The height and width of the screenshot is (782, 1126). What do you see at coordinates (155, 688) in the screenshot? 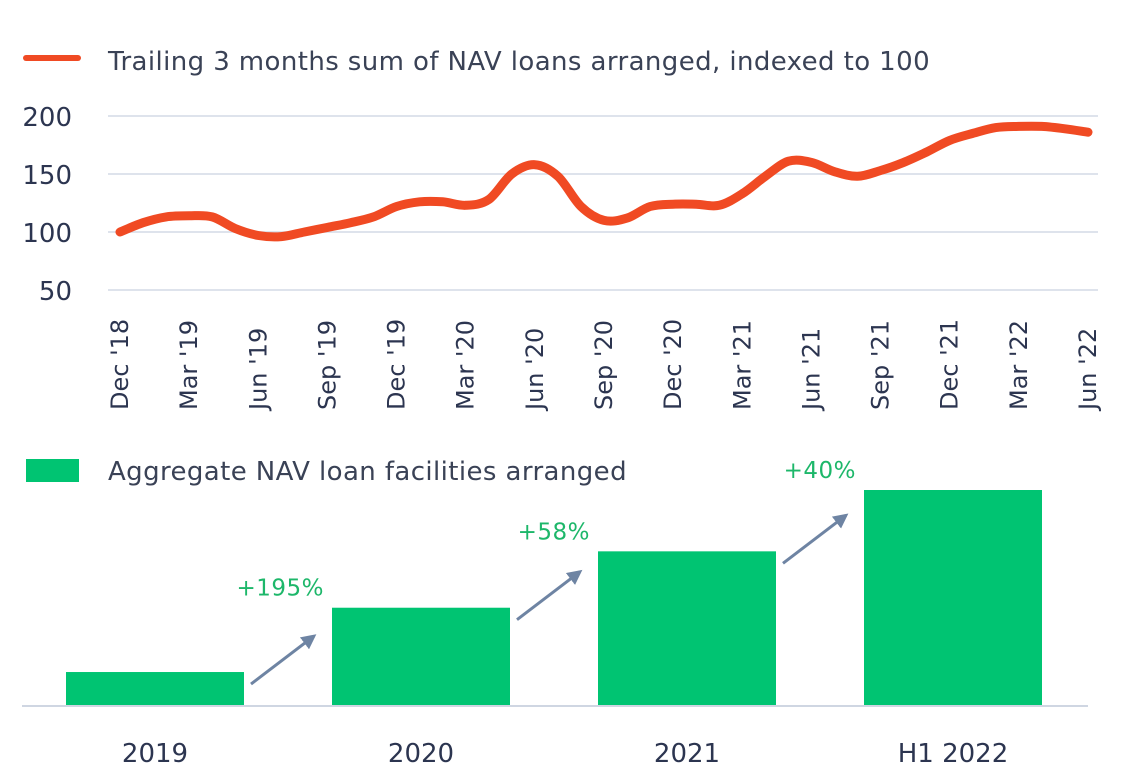
I see `bar-2019` at bounding box center [155, 688].